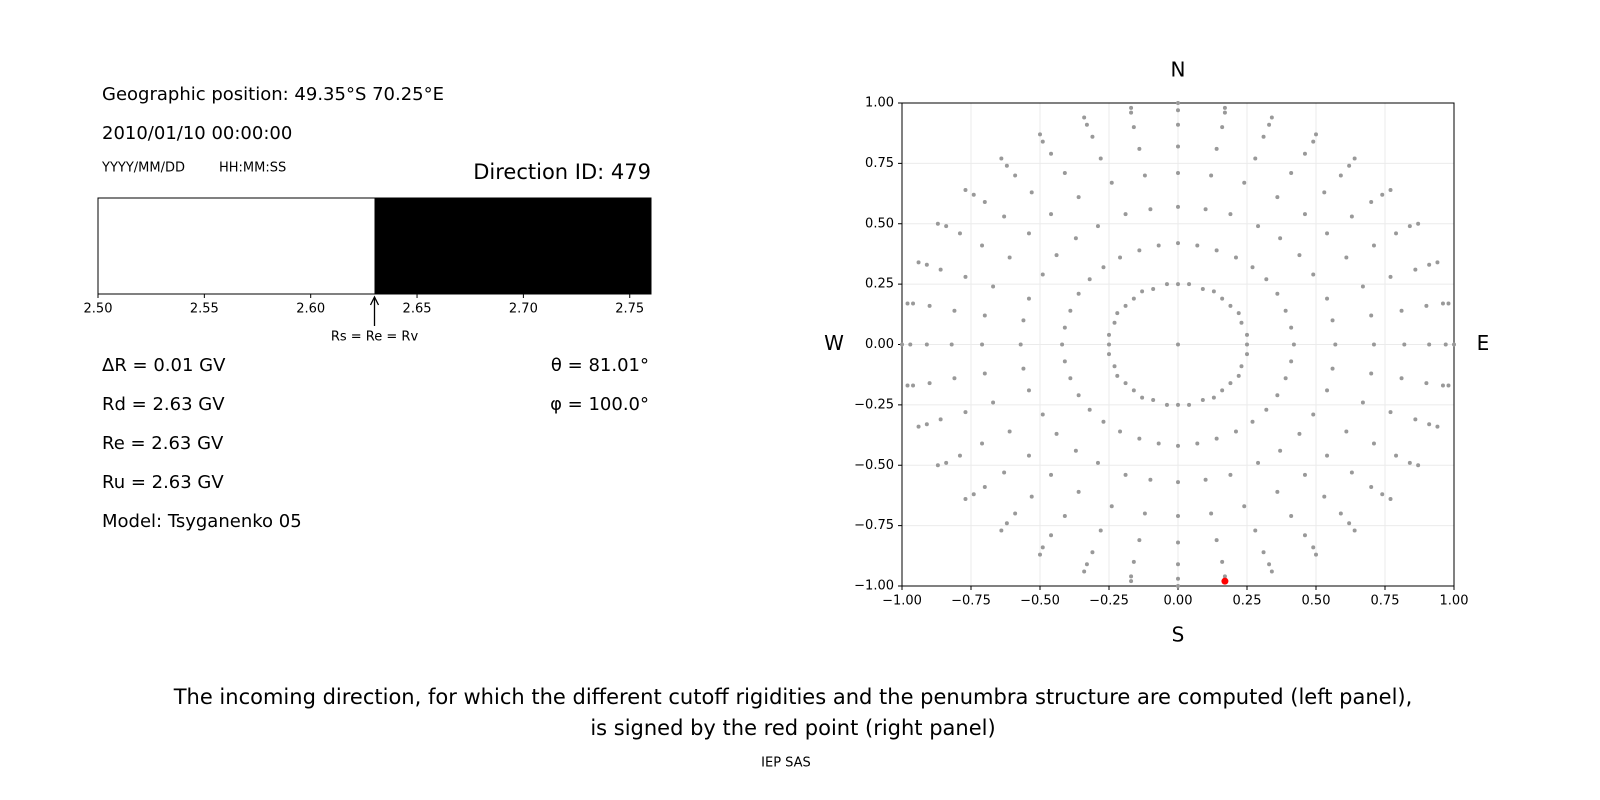 This screenshot has height=800, width=1600. Describe the element at coordinates (1178, 635) in the screenshot. I see `compass-s: S` at that location.